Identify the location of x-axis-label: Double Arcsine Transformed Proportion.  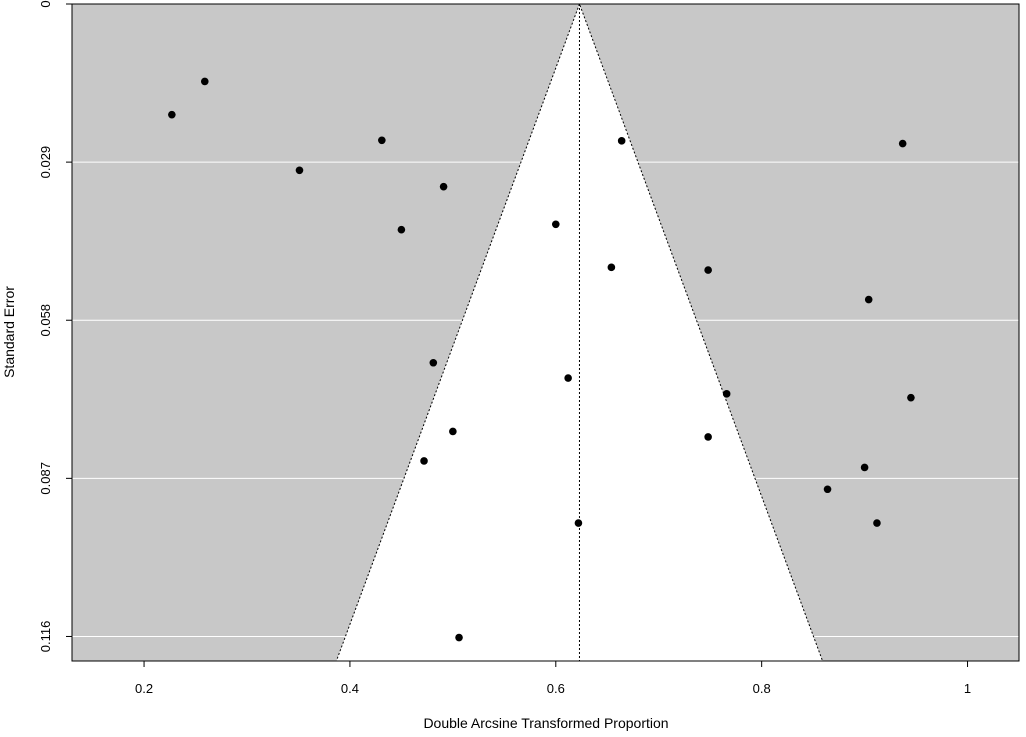
(545, 723).